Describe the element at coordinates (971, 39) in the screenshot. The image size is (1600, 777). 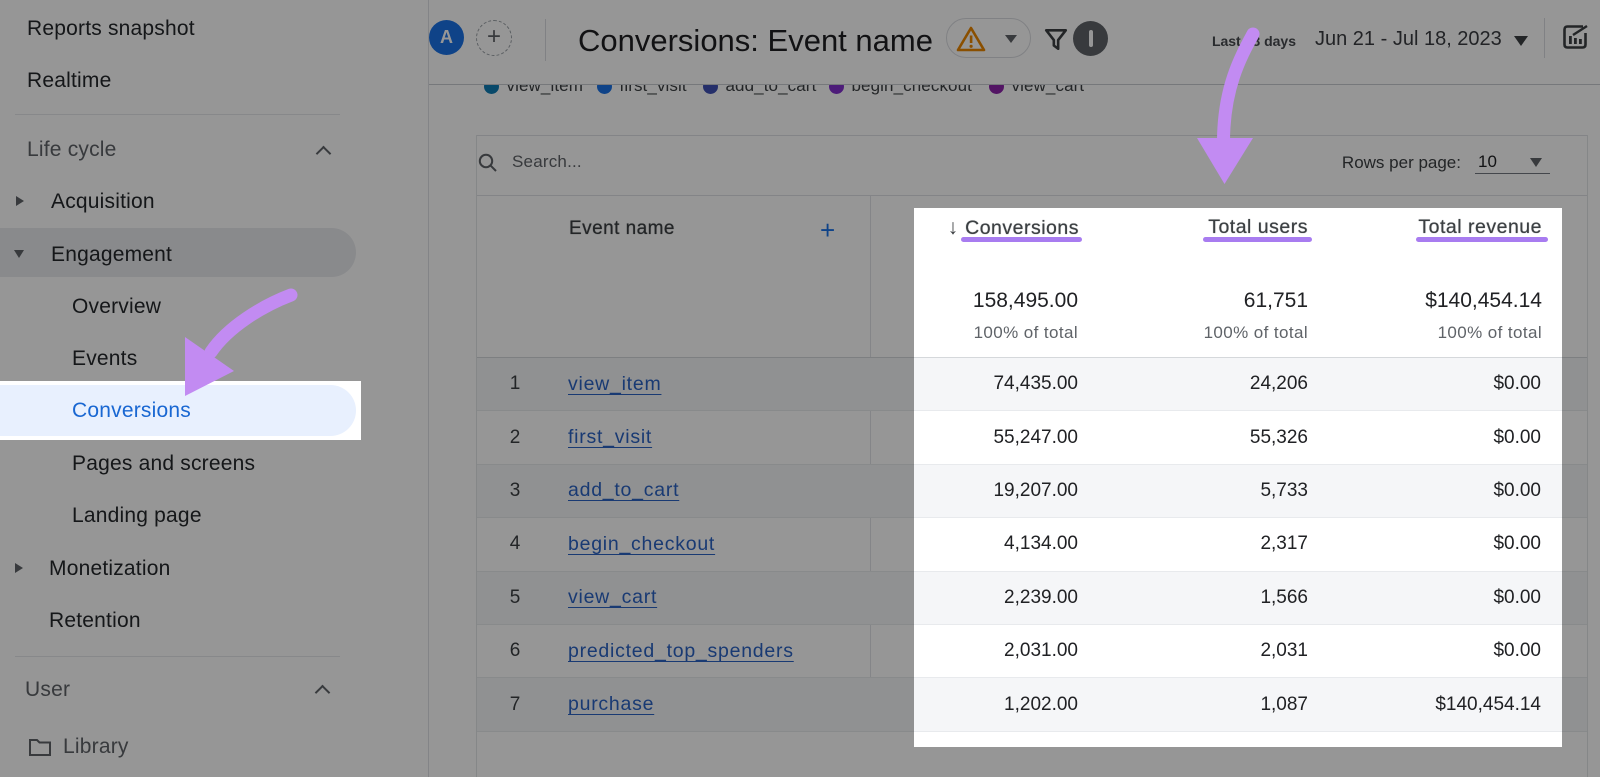
I see `warning-icon` at that location.